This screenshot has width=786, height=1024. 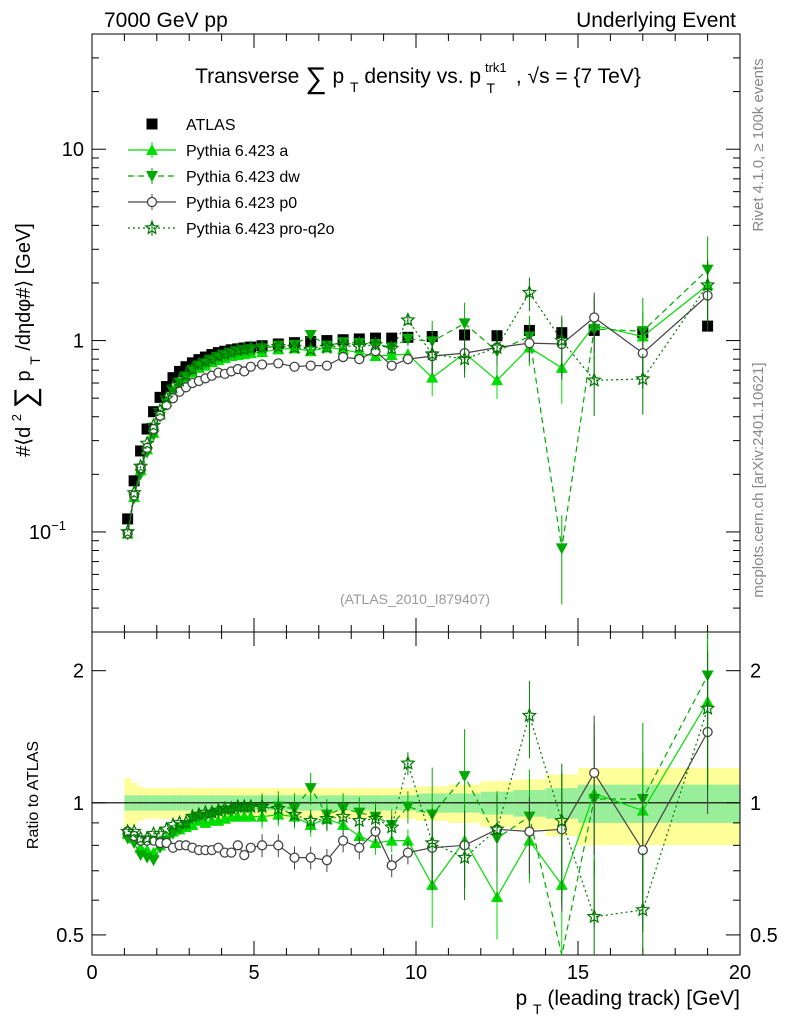 What do you see at coordinates (416, 973) in the screenshot?
I see `x-tick-label: 10` at bounding box center [416, 973].